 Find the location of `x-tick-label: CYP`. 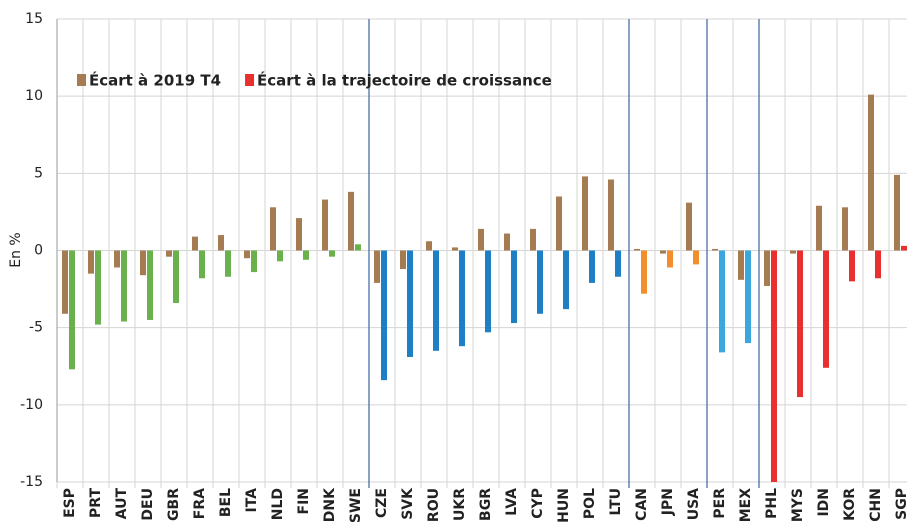

x-tick-label: CYP is located at coordinates (538, 503).